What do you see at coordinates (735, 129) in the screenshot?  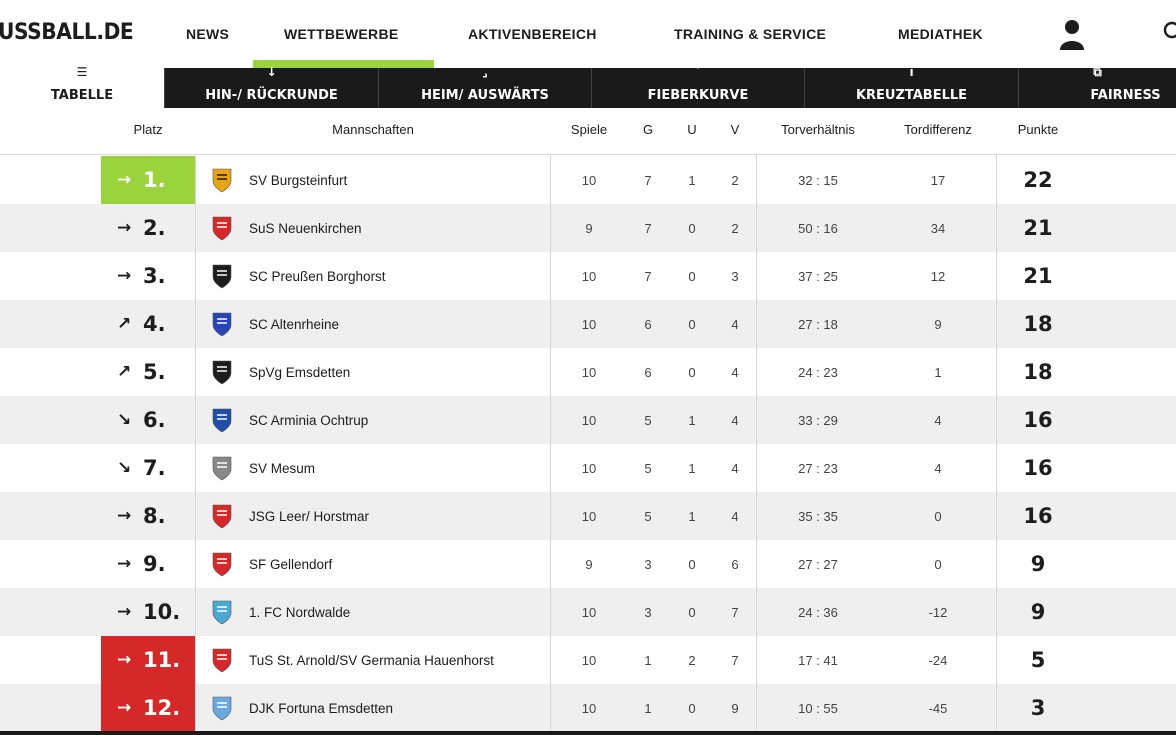 I see `header-v: V` at bounding box center [735, 129].